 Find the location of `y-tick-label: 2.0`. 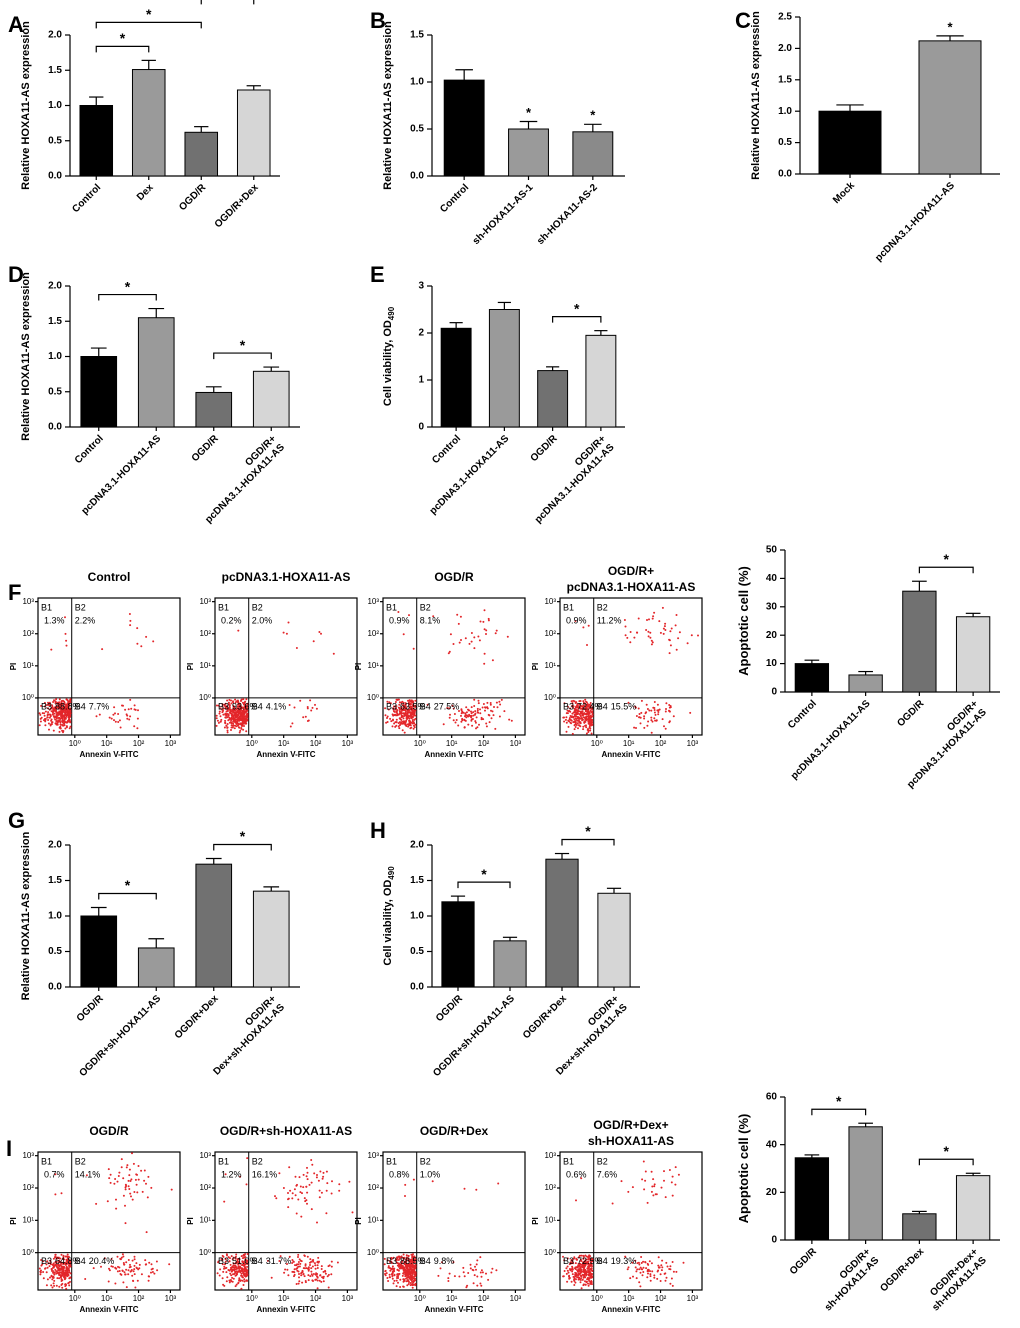

y-tick-label: 2.0 is located at coordinates (55, 845).